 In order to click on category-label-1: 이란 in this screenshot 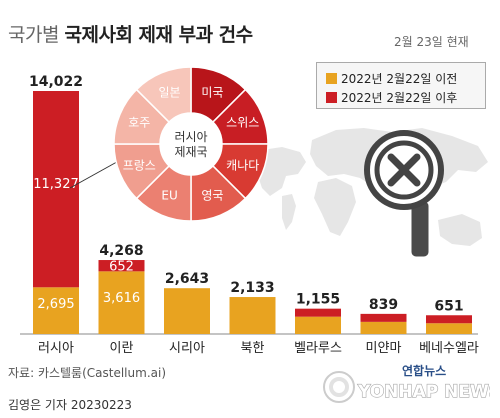, I will do `click(122, 348)`.